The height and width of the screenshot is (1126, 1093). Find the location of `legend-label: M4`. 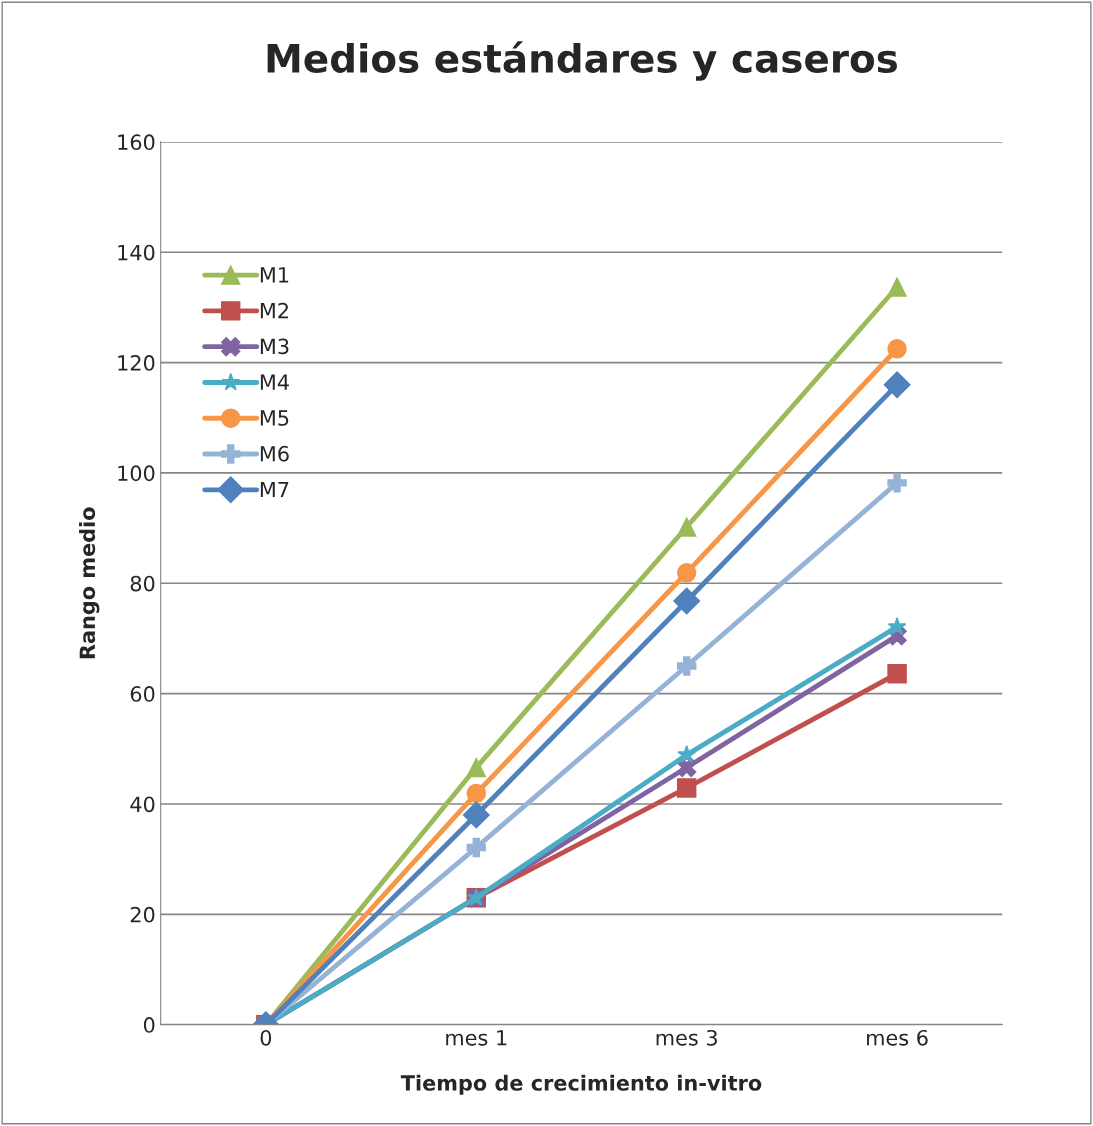

legend-label: M4 is located at coordinates (274, 382).